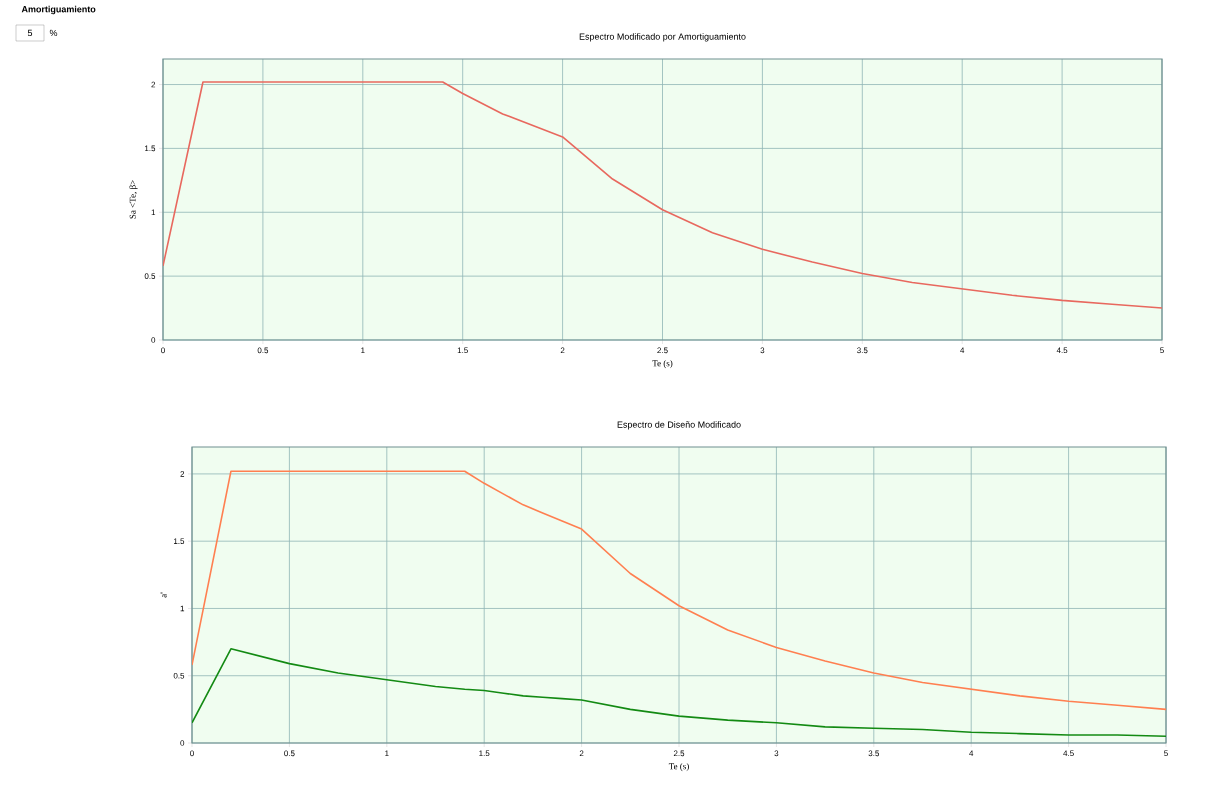 The image size is (1231, 792). What do you see at coordinates (30, 33) in the screenshot?
I see `text: 5` at bounding box center [30, 33].